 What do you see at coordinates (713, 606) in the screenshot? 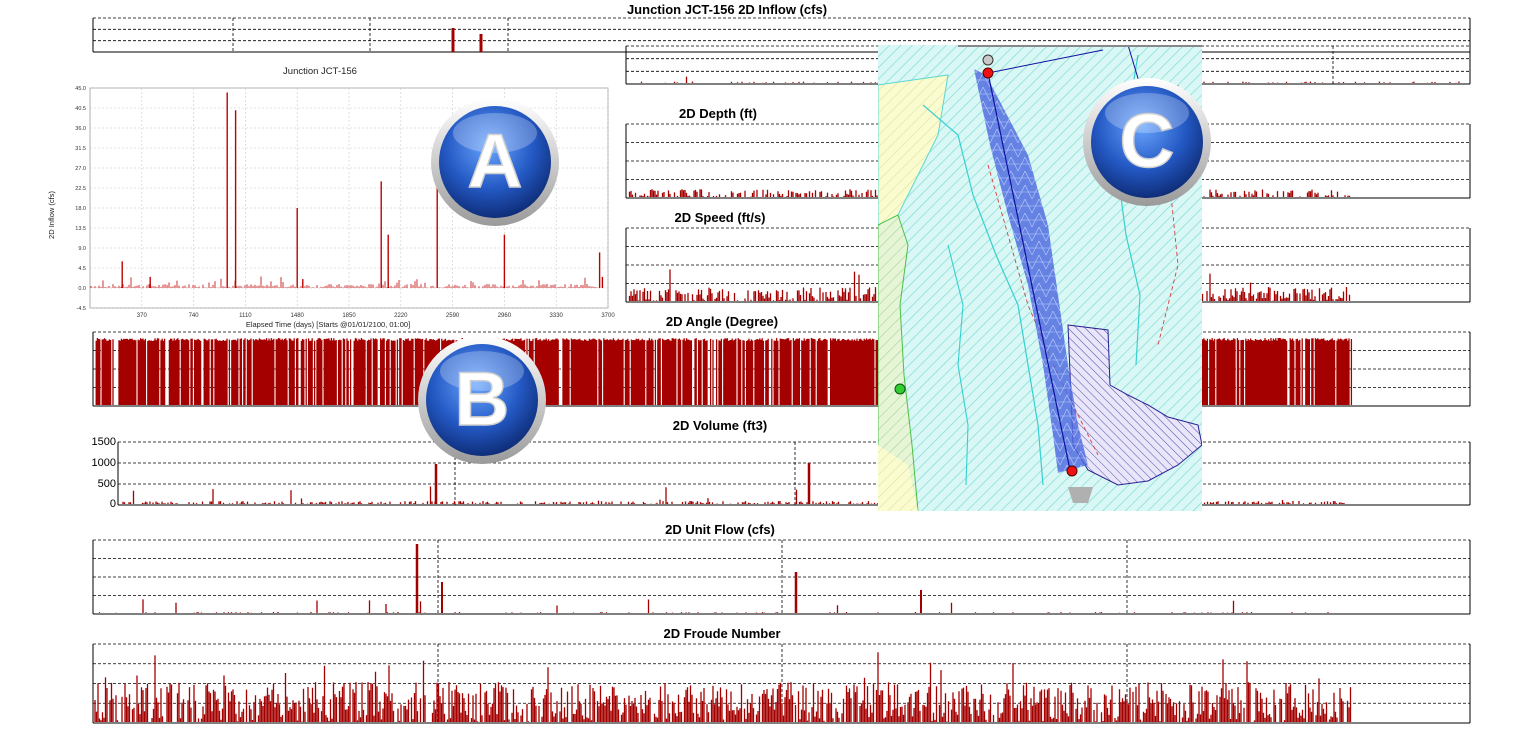
I see `unitflow-series` at bounding box center [713, 606].